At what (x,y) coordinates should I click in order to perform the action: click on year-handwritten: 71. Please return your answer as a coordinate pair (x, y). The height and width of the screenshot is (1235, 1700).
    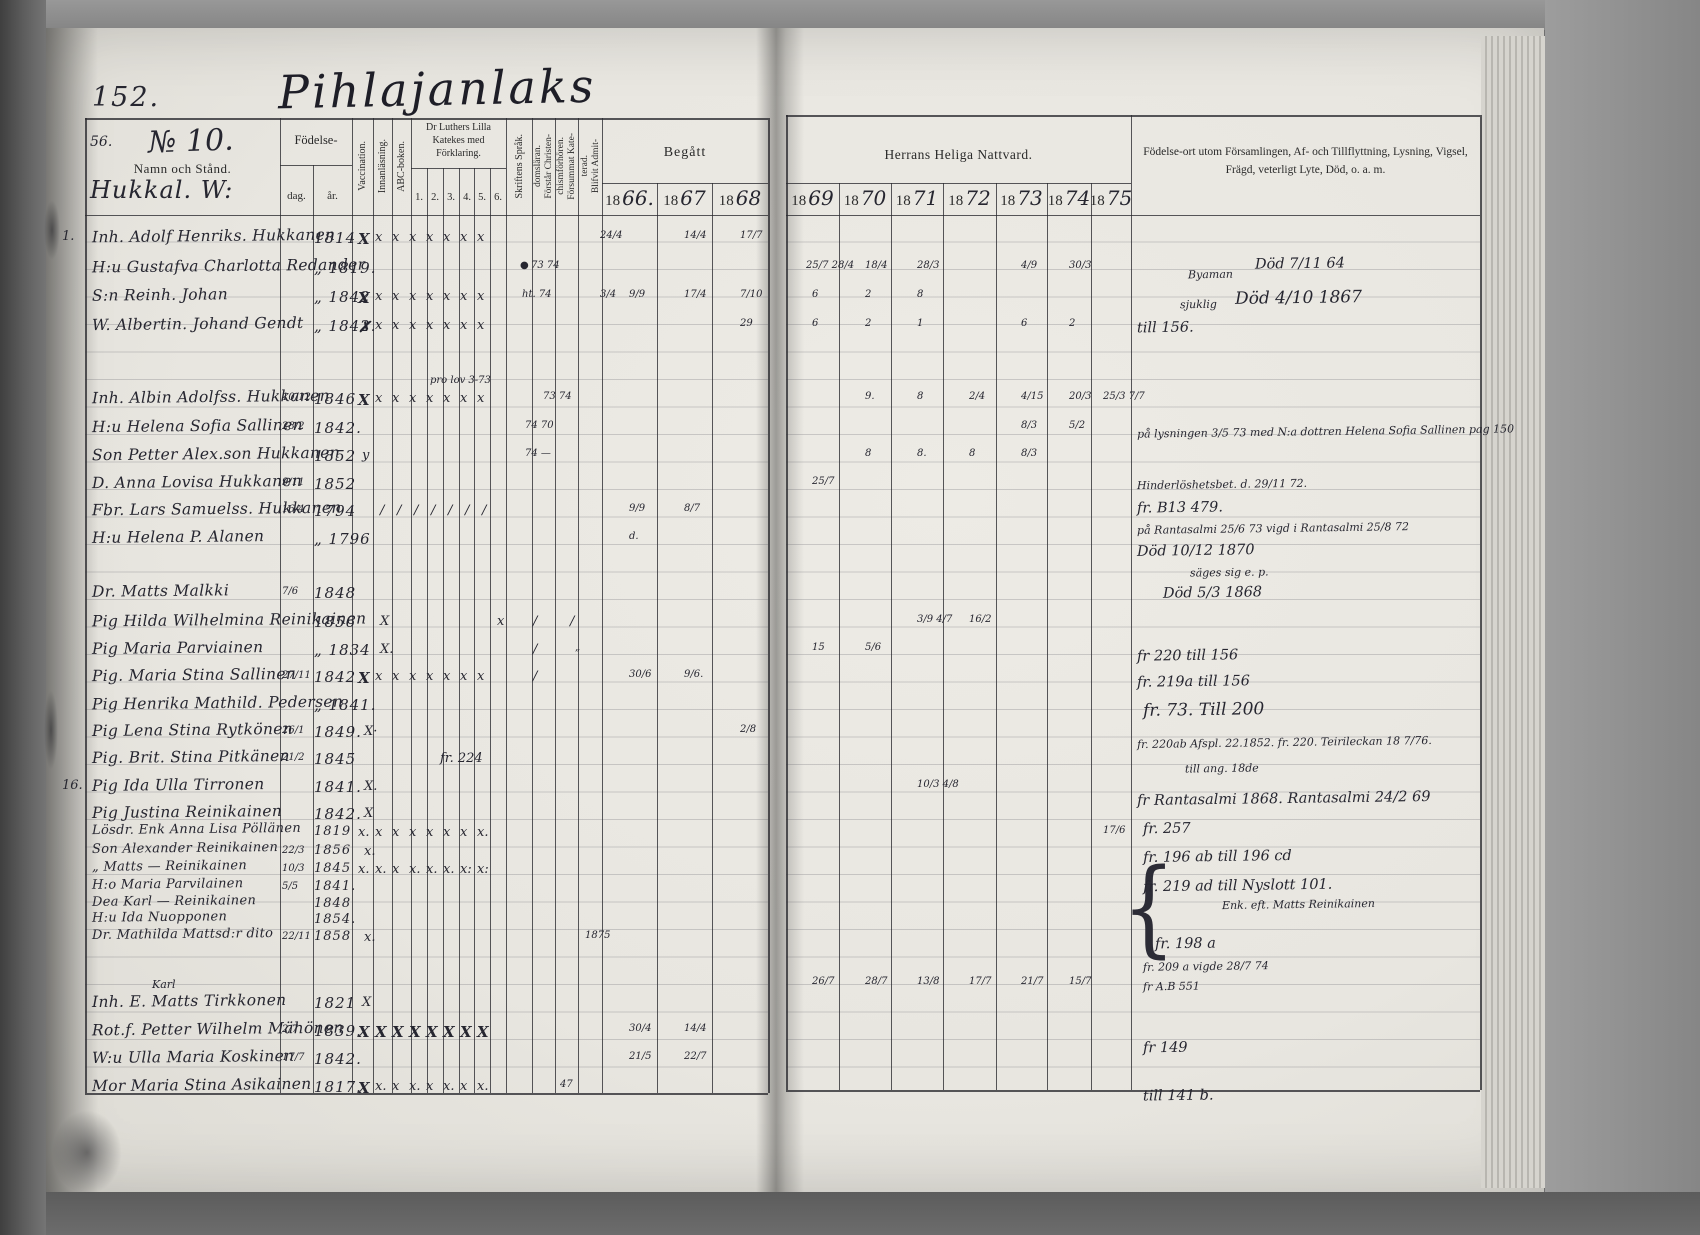
    Looking at the image, I should click on (925, 198).